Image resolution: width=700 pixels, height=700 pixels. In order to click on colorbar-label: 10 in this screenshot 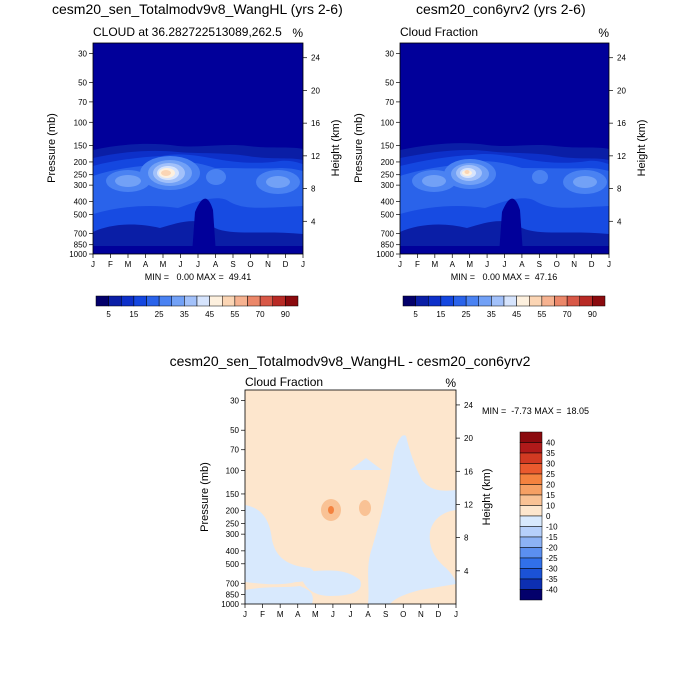, I will do `click(550, 506)`.